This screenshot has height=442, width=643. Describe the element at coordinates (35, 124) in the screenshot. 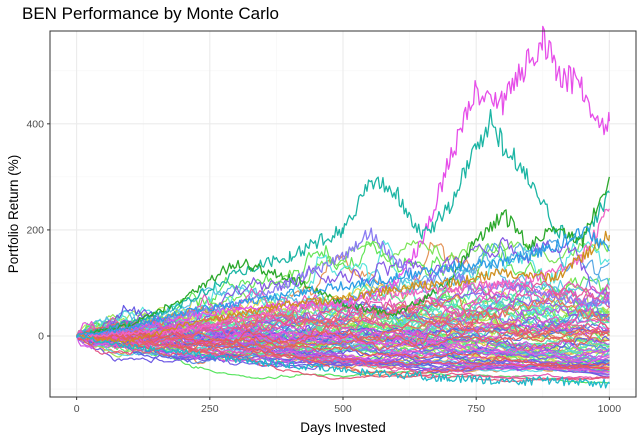

I see `y-tick-label: 400` at that location.